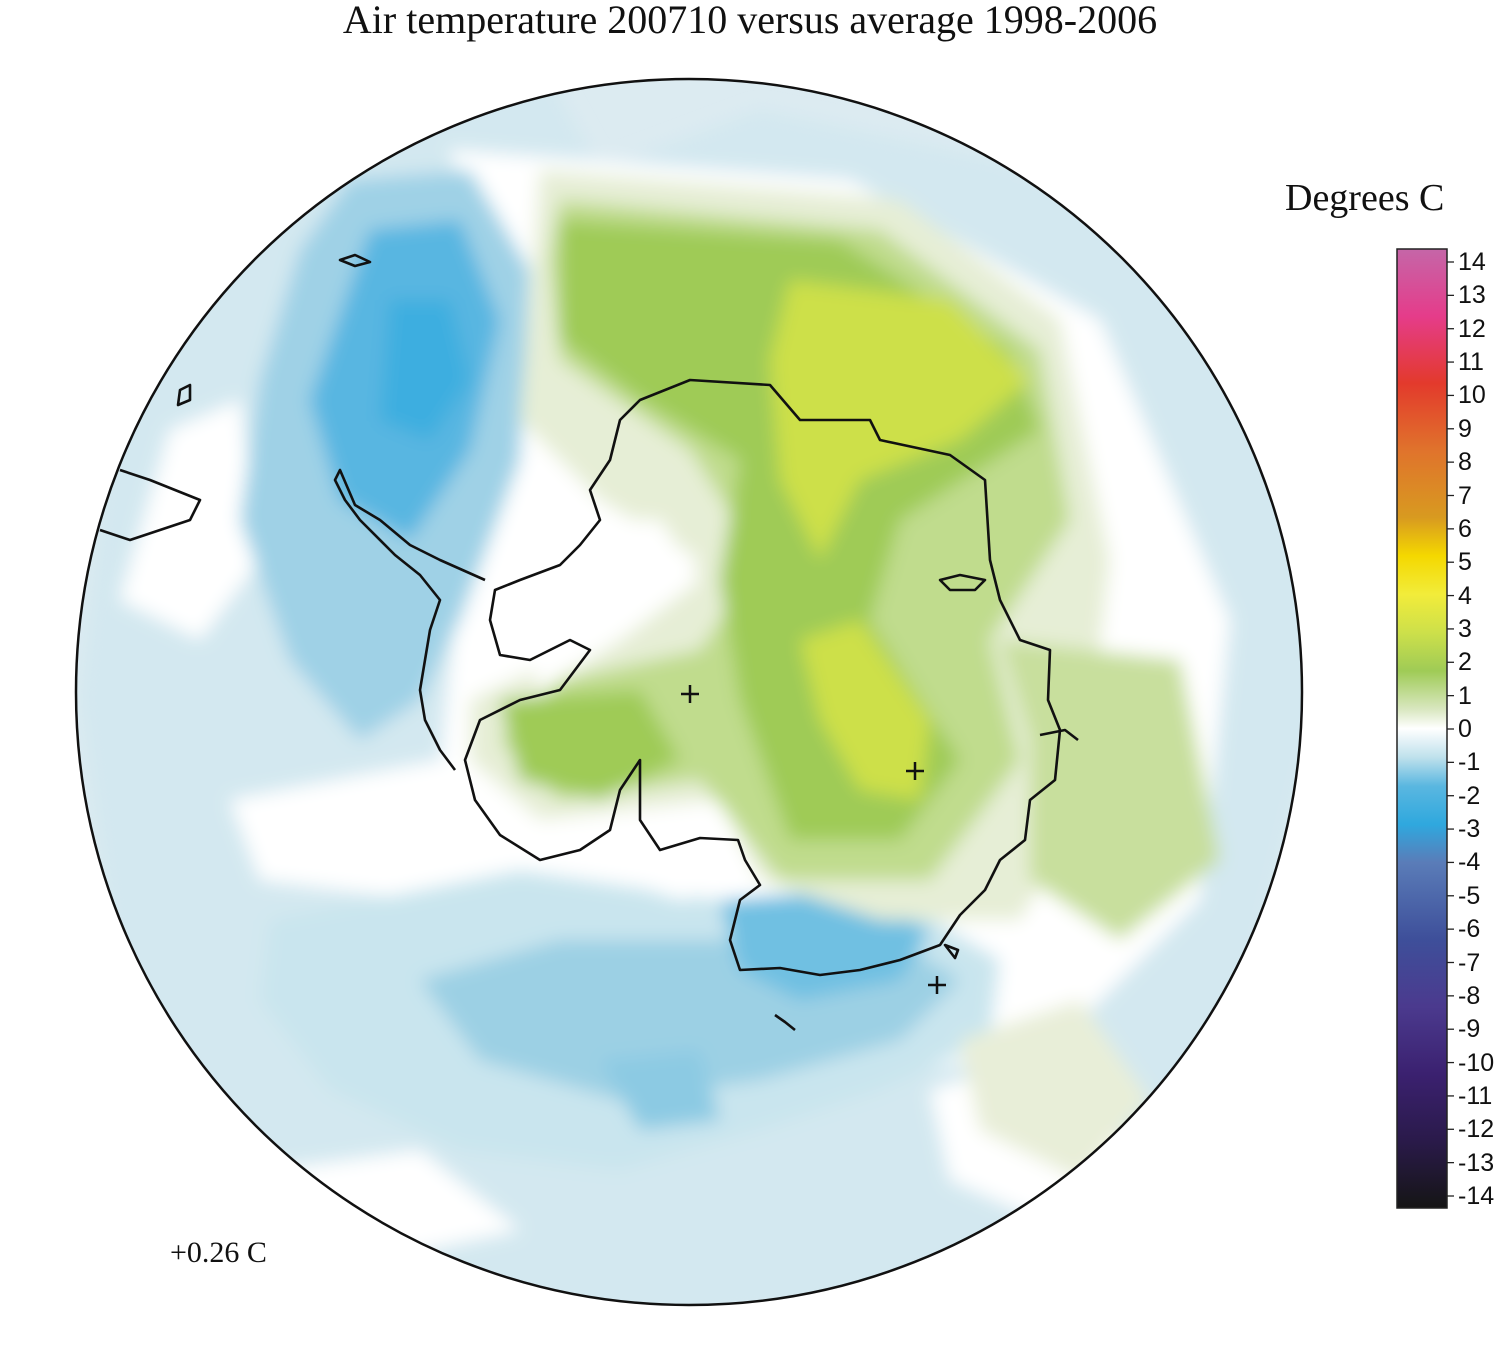  Describe the element at coordinates (1465, 495) in the screenshot. I see `colorbar-tick-label: 7` at that location.